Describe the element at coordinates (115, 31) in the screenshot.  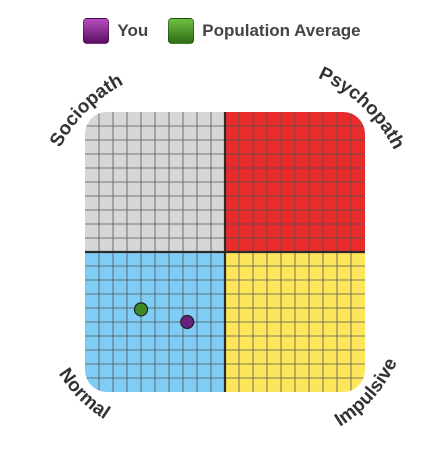
I see `legend-item-you: You` at that location.